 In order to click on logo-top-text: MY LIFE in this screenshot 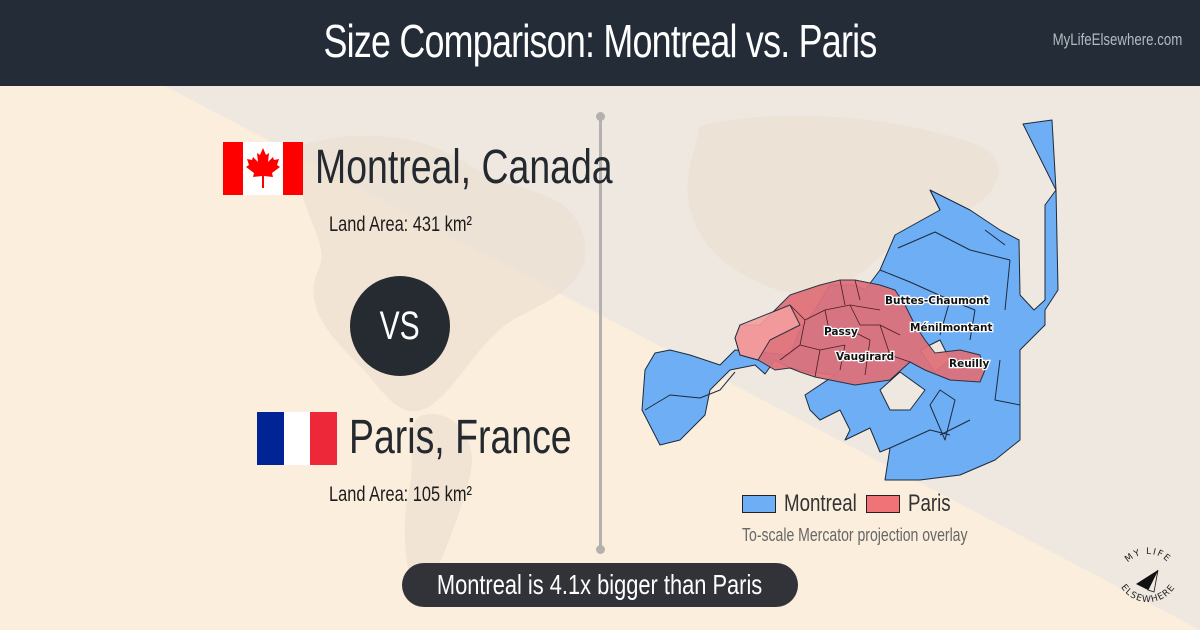, I will do `click(1147, 556)`.